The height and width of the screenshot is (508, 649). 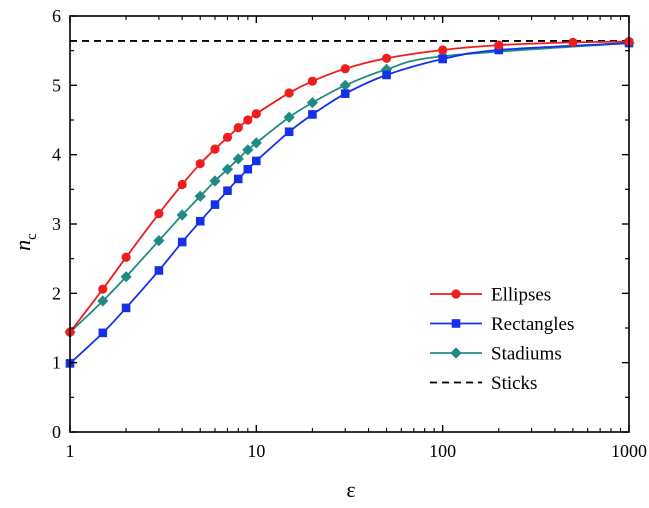 What do you see at coordinates (490, 295) in the screenshot?
I see `legend-item-ellipses: Ellipses` at bounding box center [490, 295].